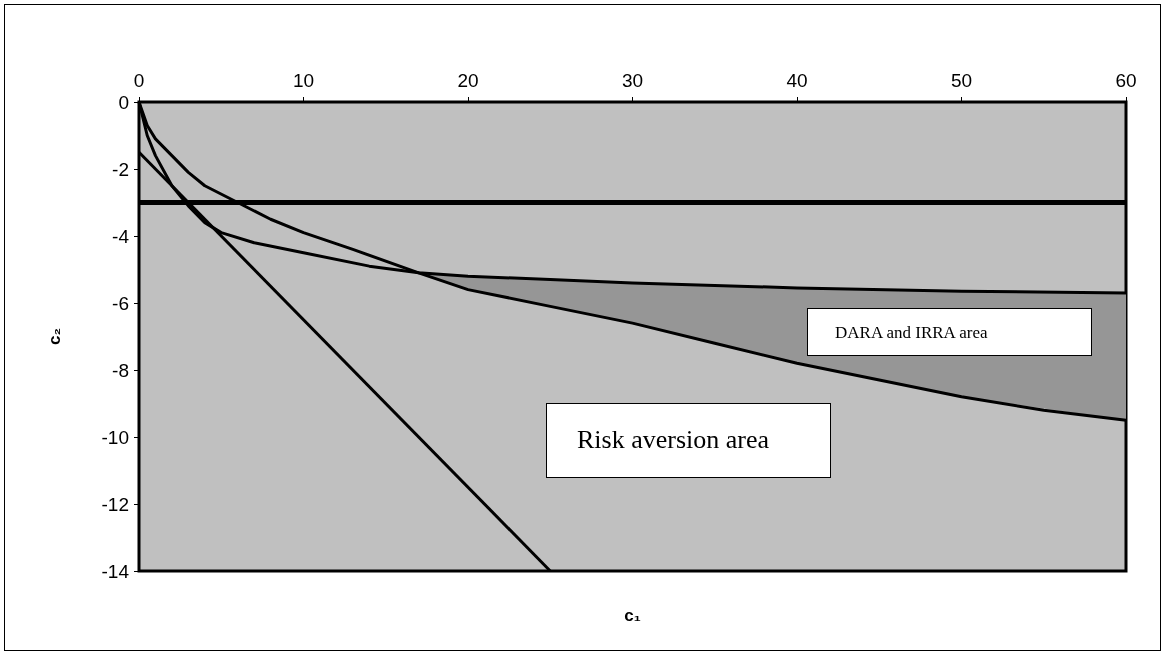  What do you see at coordinates (632, 615) in the screenshot?
I see `x-axis-title: c₁` at bounding box center [632, 615].